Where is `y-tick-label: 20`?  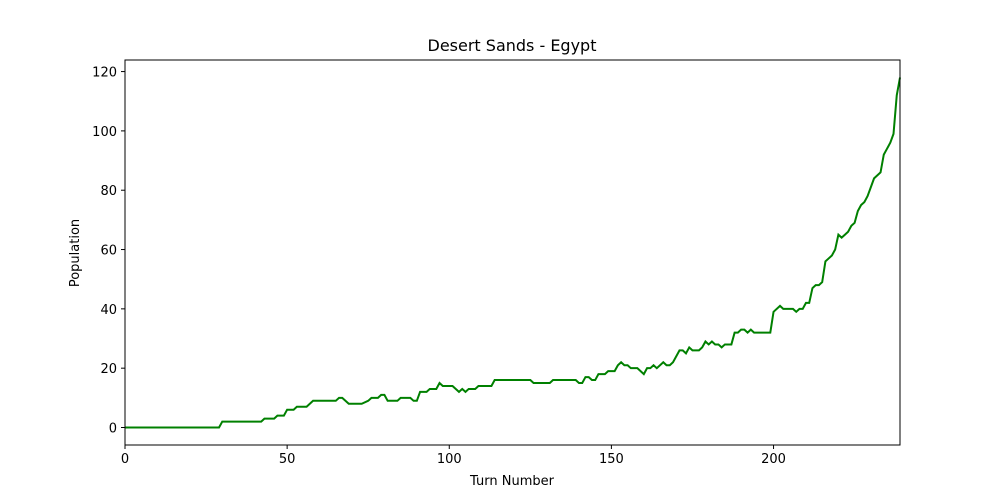 y-tick-label: 20 is located at coordinates (108, 369).